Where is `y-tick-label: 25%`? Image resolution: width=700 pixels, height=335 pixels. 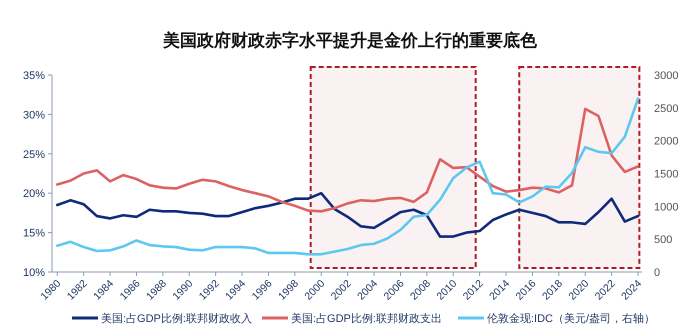
y-tick-label: 25% is located at coordinates (34, 154).